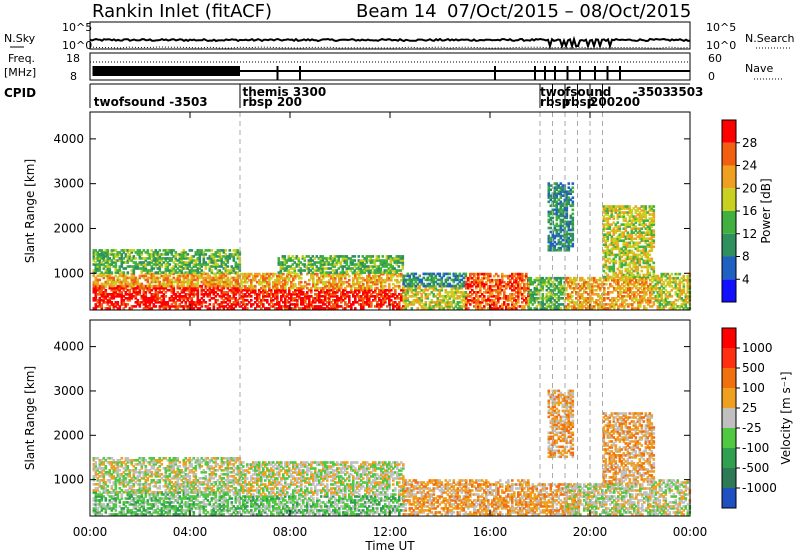 The width and height of the screenshot is (800, 558). I want to click on cpid-text: twofsound -3503, so click(151, 102).